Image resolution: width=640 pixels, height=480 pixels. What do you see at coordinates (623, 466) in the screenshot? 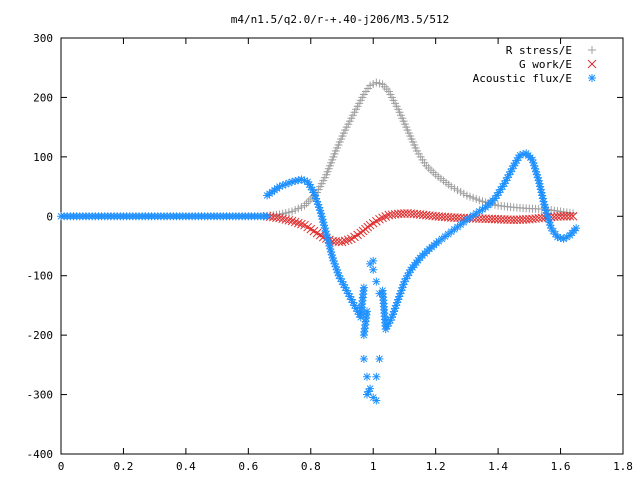
I see `x-tick-label: 1.8` at bounding box center [623, 466].